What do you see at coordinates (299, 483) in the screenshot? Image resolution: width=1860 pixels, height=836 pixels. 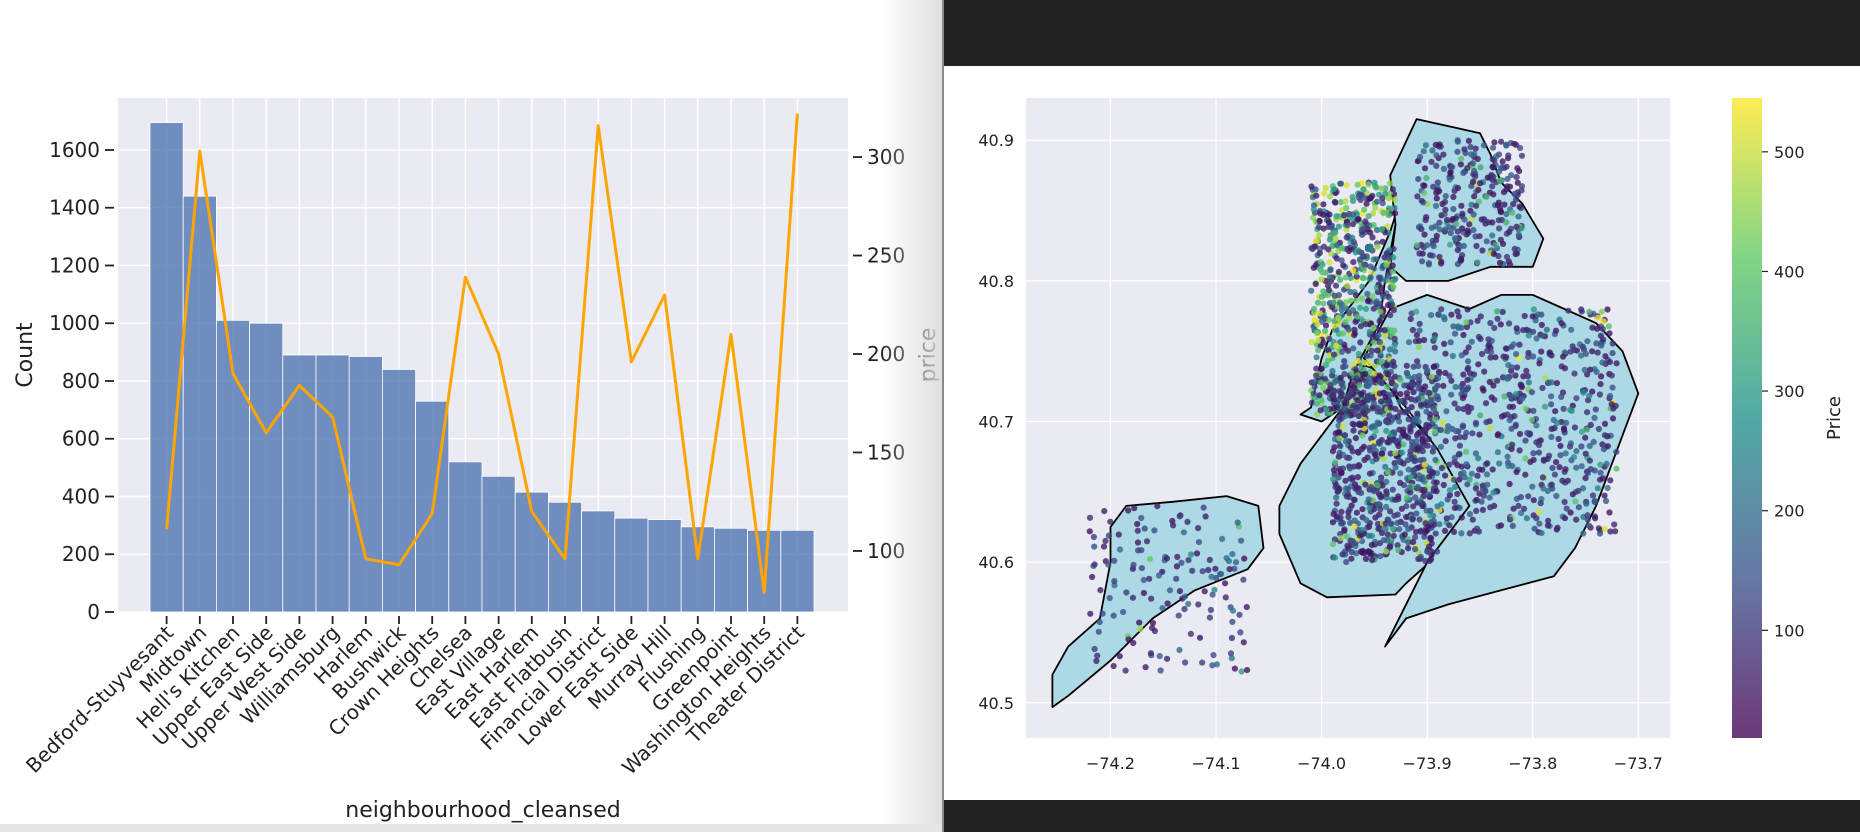 I see `bar` at bounding box center [299, 483].